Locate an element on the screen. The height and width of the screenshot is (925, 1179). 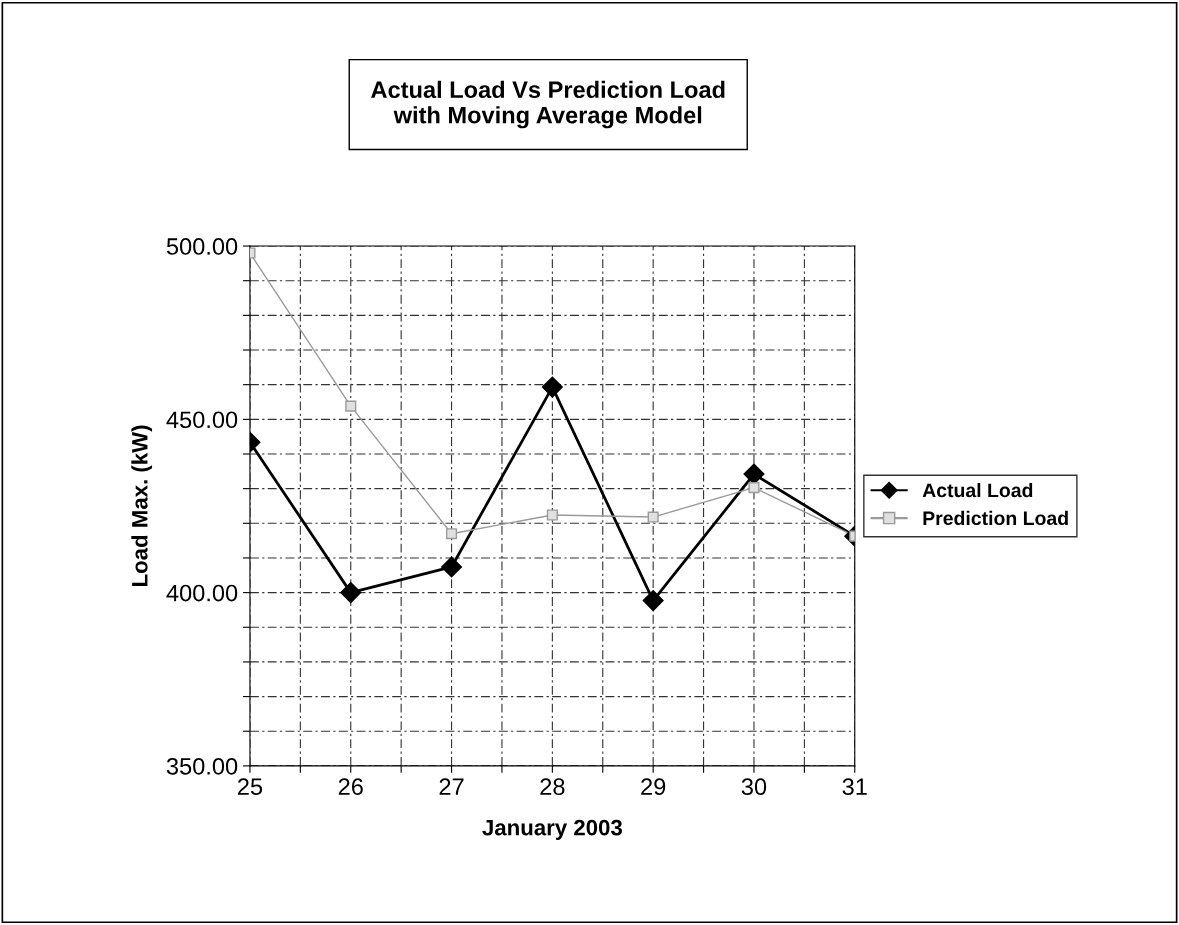
x-tick-label: 28 is located at coordinates (552, 787).